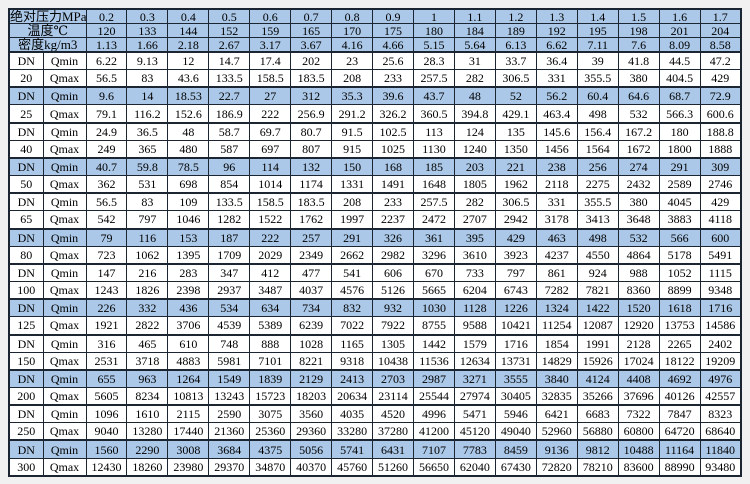  I want to click on density-value: 8.09, so click(679, 45).